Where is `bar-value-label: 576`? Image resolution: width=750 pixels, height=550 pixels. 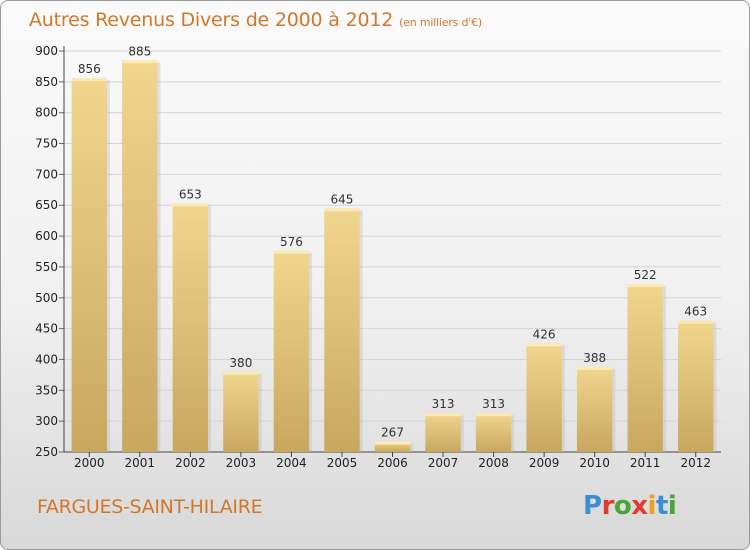 bar-value-label: 576 is located at coordinates (291, 242).